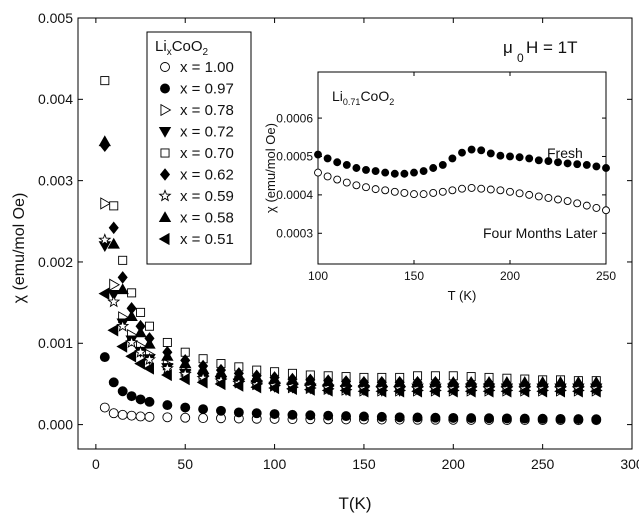 The height and width of the screenshot is (516, 639). I want to click on legend-item: x = 0.58, so click(196, 218).